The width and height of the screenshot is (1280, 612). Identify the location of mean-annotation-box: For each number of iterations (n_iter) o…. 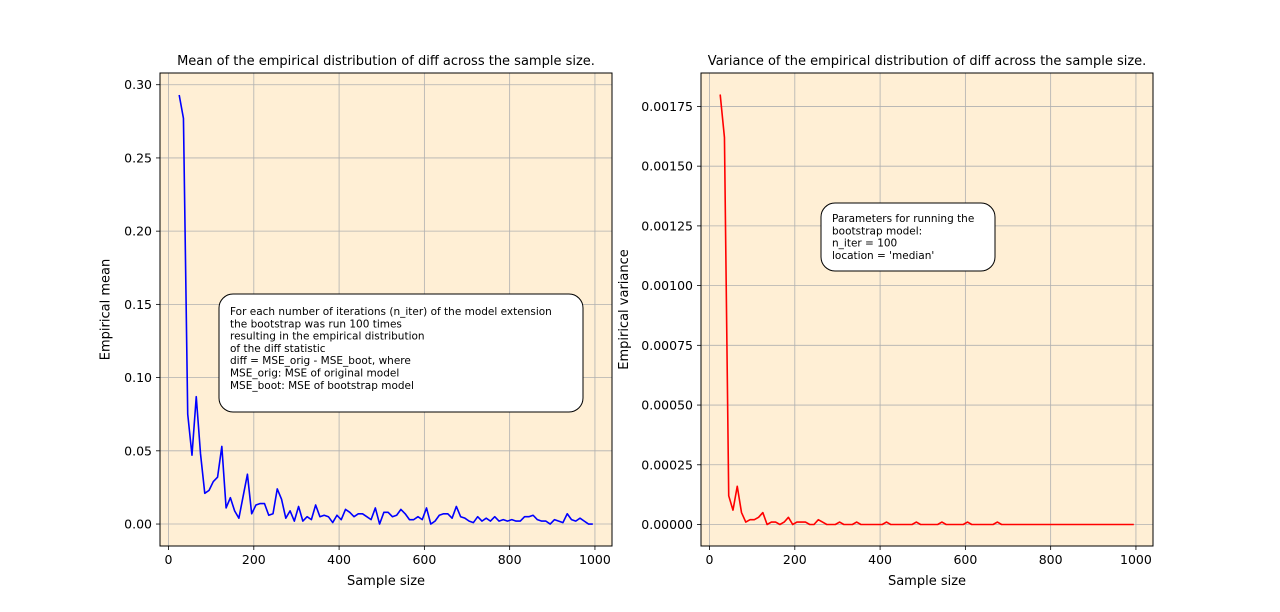
(401, 353).